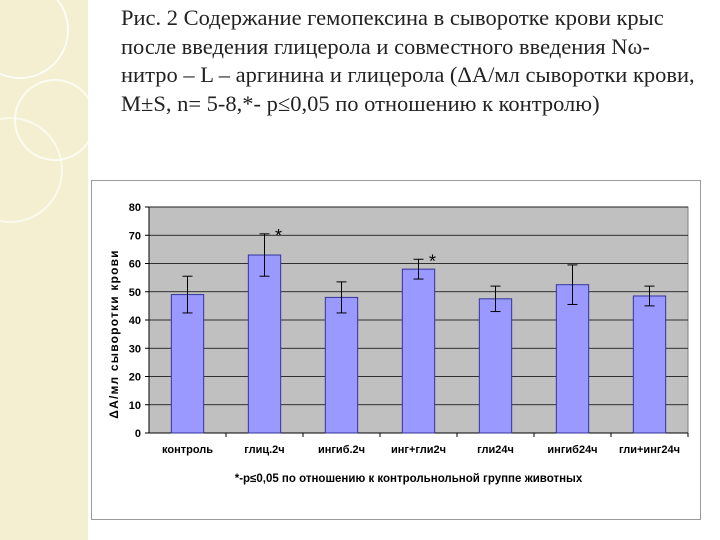 The width and height of the screenshot is (720, 540). What do you see at coordinates (418, 450) in the screenshot?
I see `x-tick-label: инг+гли2ч` at bounding box center [418, 450].